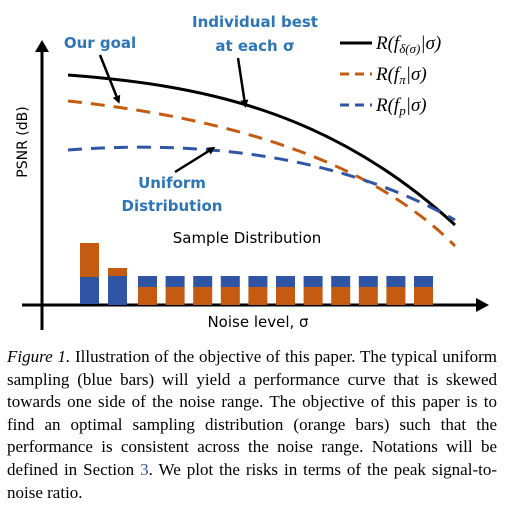 The image size is (505, 513). I want to click on annotation: at each σ, so click(254, 46).